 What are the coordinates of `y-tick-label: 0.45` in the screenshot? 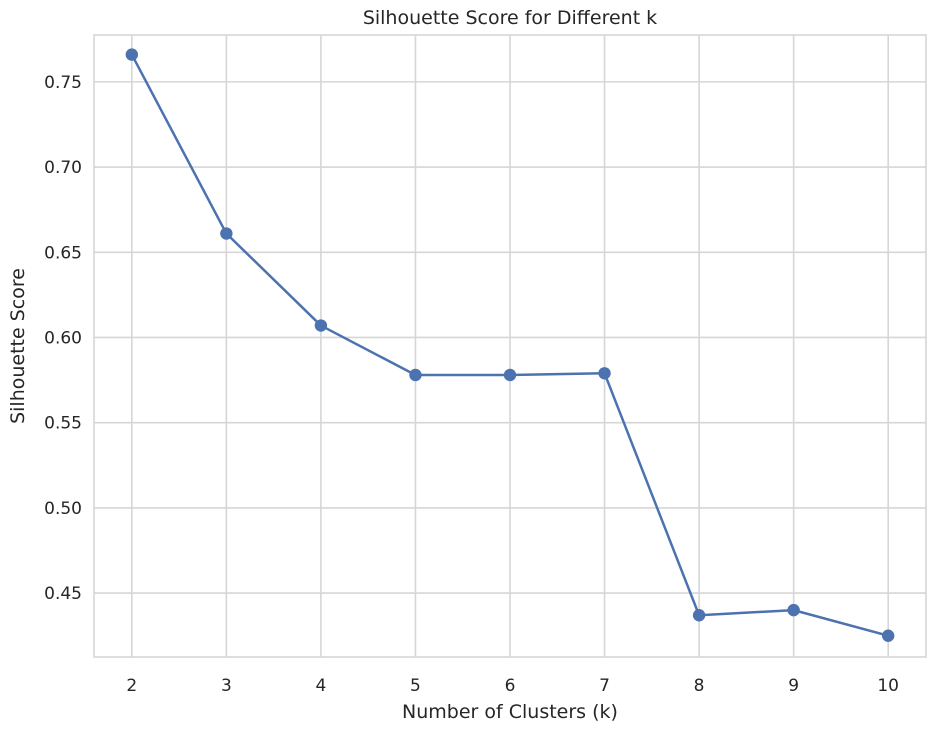 It's located at (63, 594).